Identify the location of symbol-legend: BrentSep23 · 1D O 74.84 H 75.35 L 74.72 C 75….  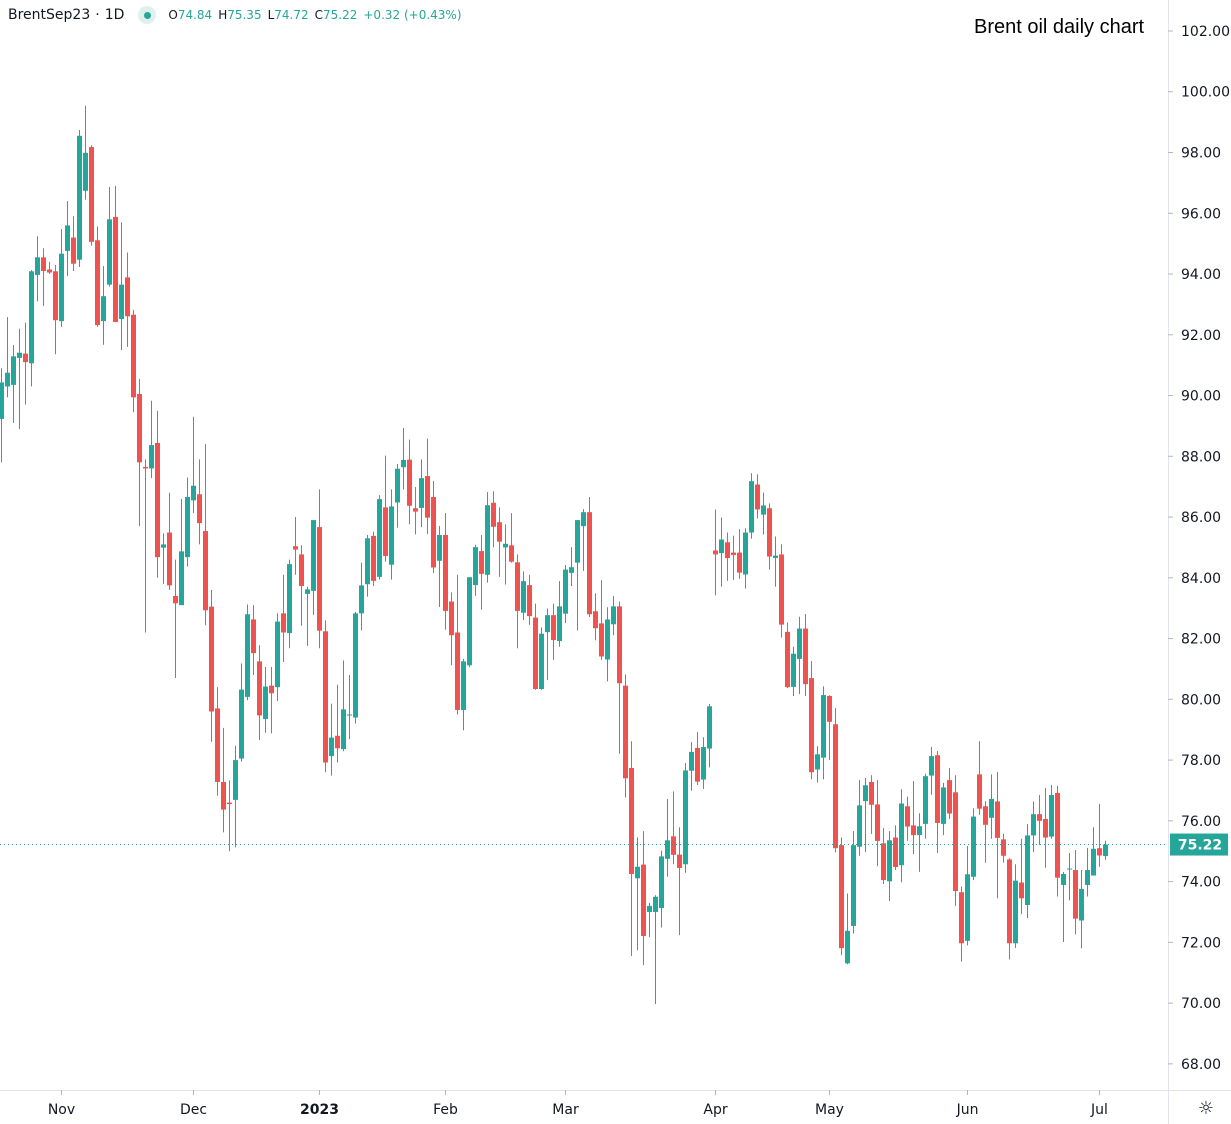
(235, 15).